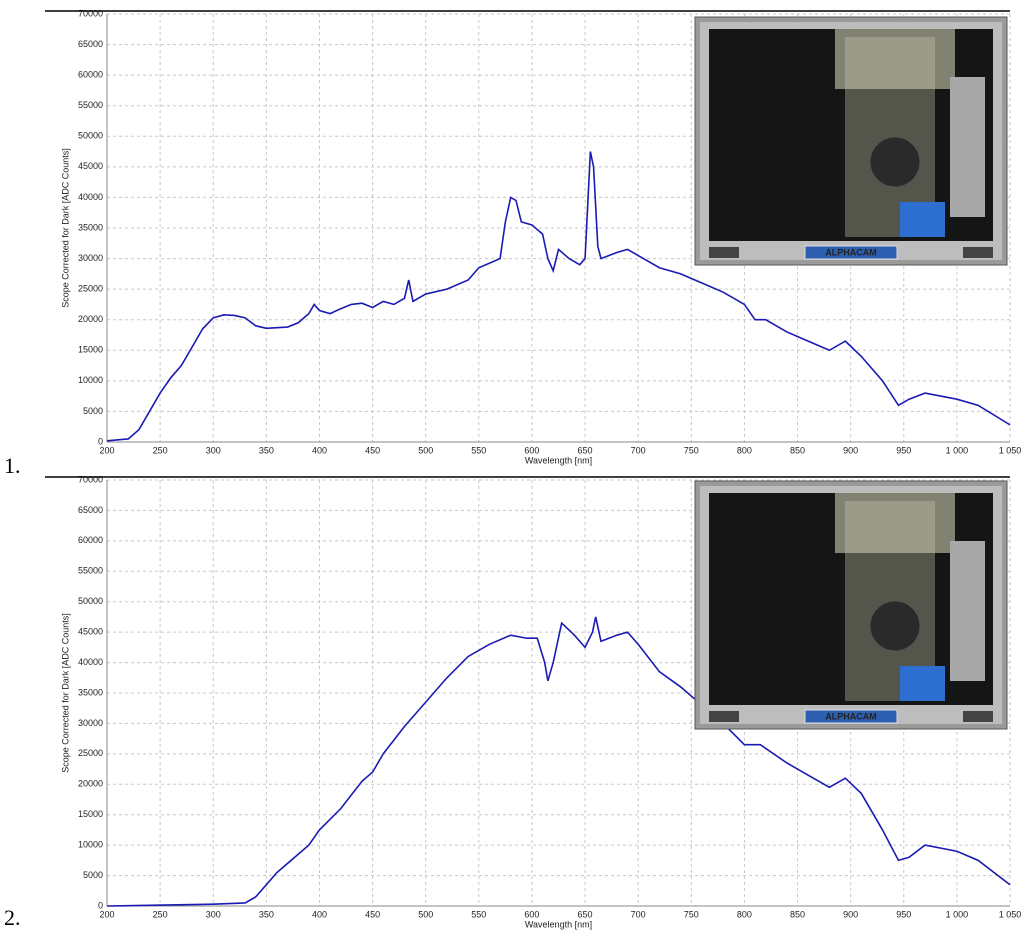  Describe the element at coordinates (12, 917) in the screenshot. I see `figure-label: 2.` at that location.